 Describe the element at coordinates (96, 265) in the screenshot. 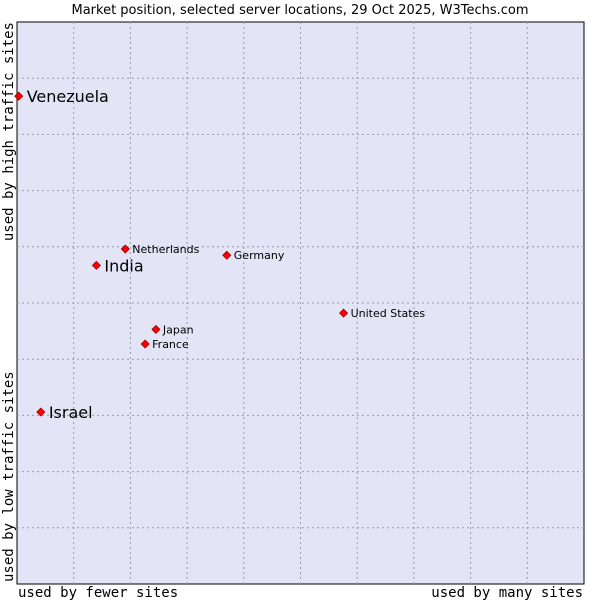

I see `point-marker-india` at that location.